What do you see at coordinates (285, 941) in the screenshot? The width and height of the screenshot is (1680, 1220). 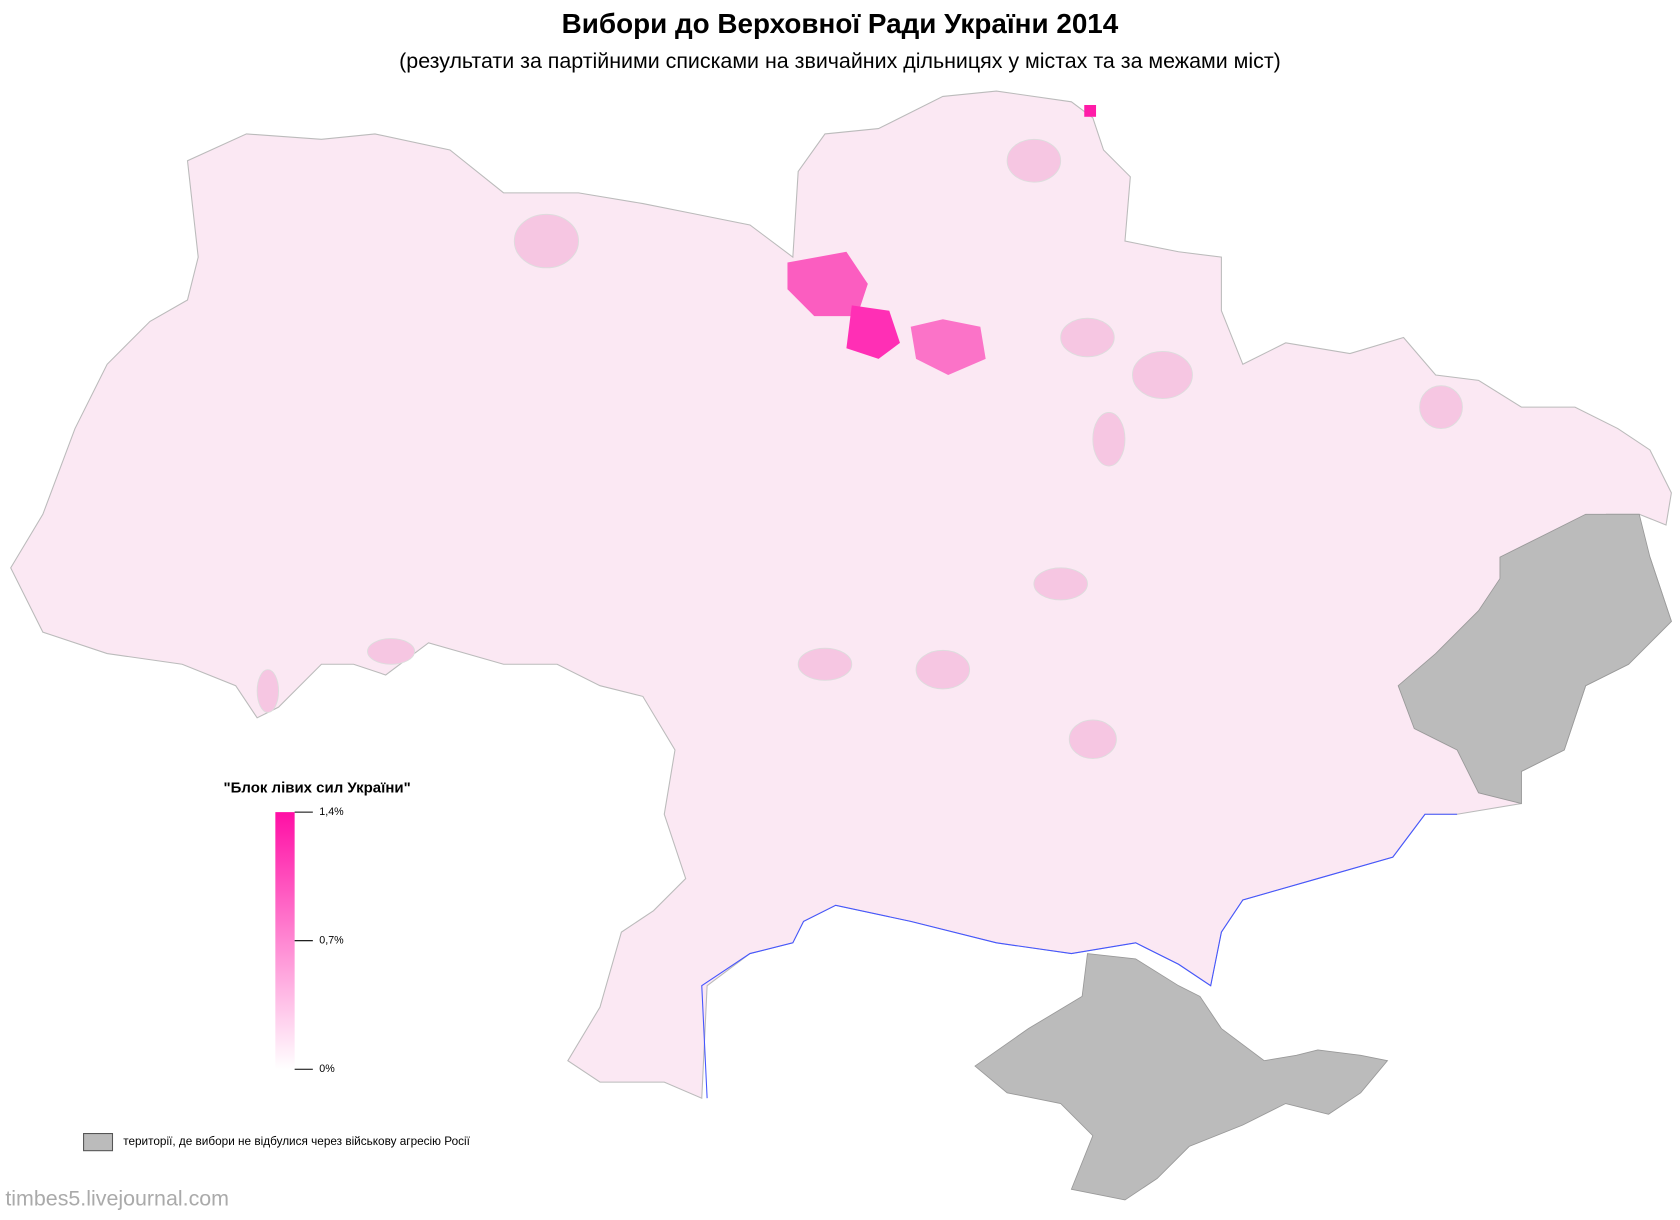 I see `color-scale` at bounding box center [285, 941].